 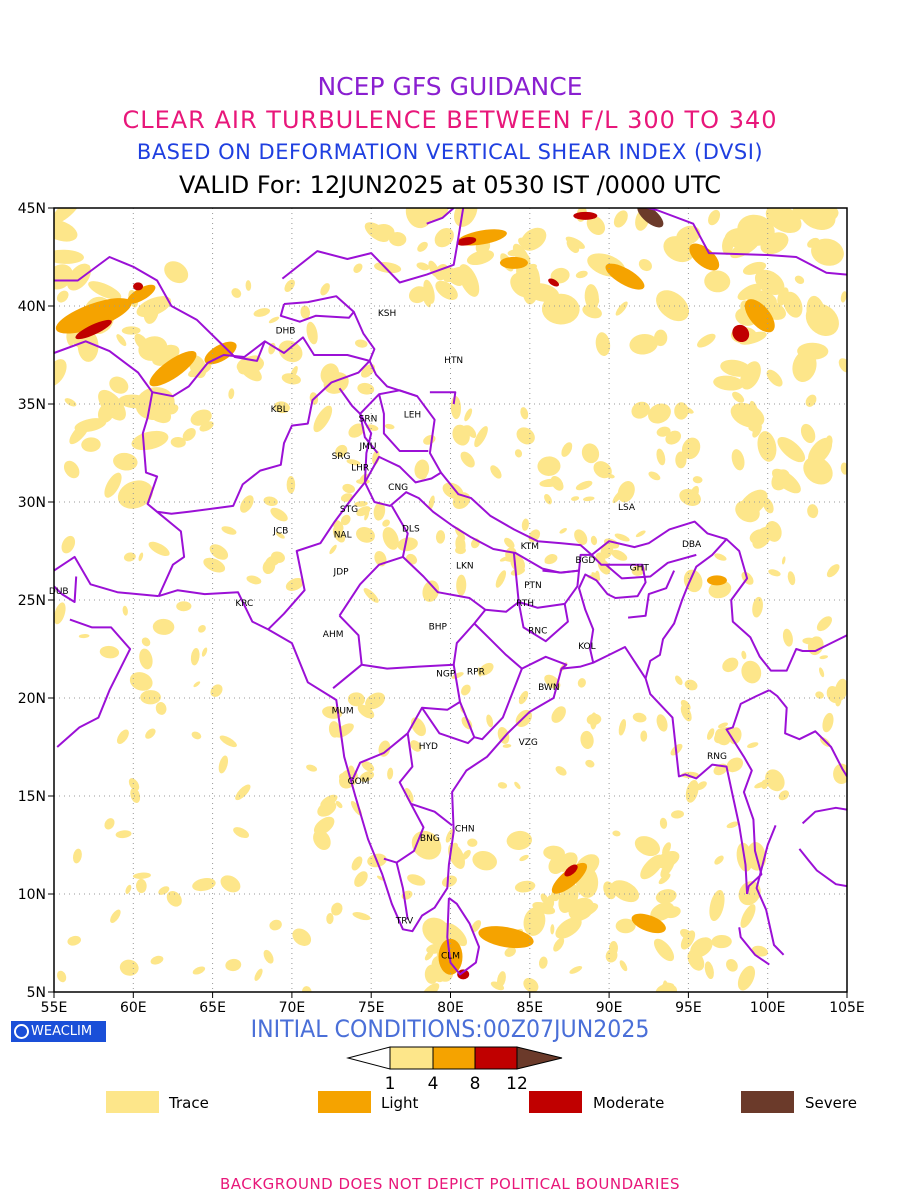 I want to click on station-label-cng: CNG, so click(x=398, y=488).